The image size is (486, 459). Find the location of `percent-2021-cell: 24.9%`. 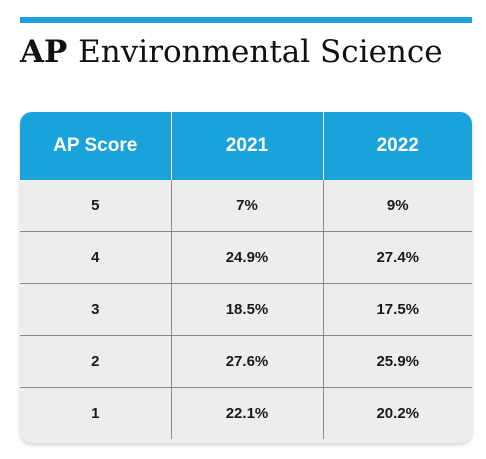

percent-2021-cell: 24.9% is located at coordinates (247, 257).